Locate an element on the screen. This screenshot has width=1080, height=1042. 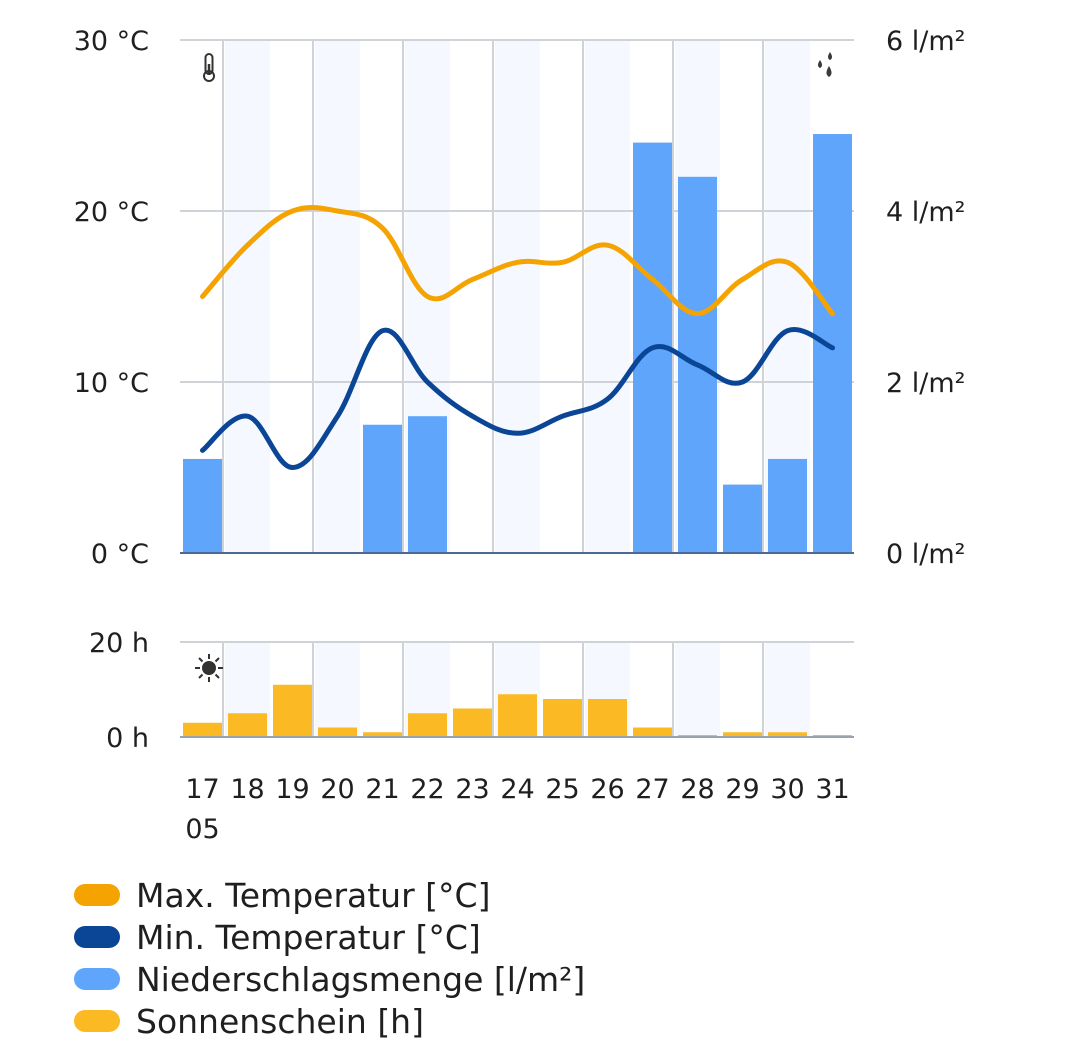
x-tick-label-30: 30 is located at coordinates (787, 789).